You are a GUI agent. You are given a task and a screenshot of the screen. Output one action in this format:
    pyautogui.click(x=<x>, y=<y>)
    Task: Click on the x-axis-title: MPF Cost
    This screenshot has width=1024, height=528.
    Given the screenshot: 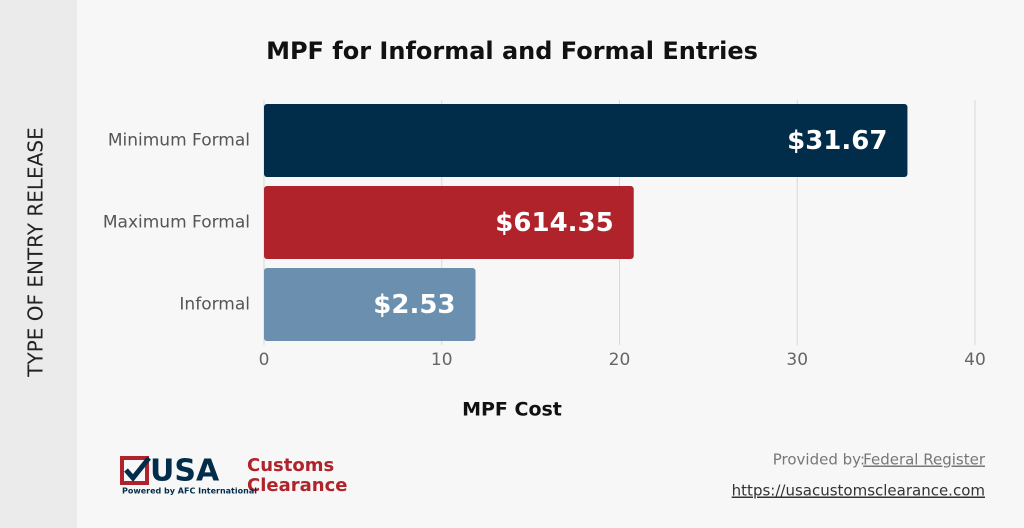 What is the action you would take?
    pyautogui.click(x=512, y=410)
    